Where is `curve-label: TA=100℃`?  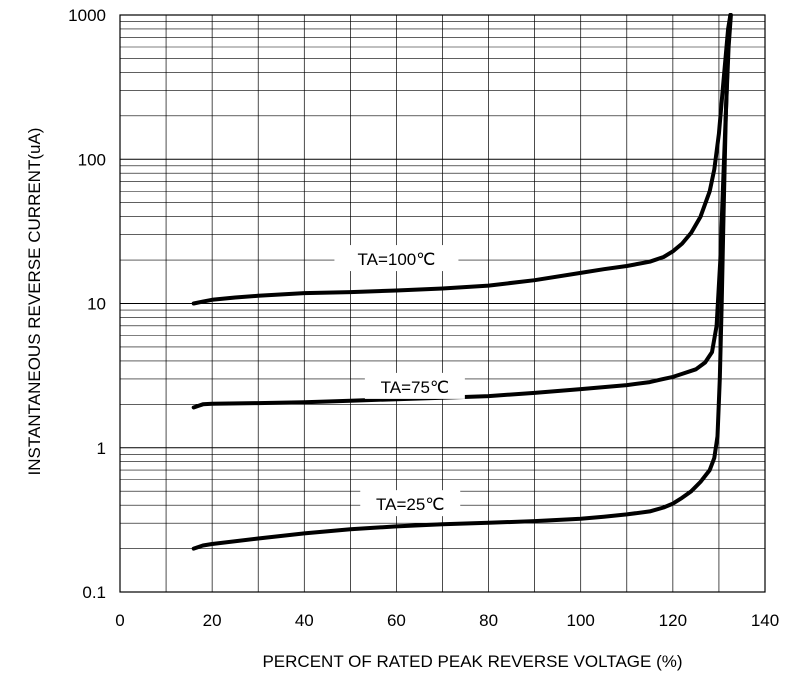
curve-label: TA=100℃ is located at coordinates (396, 259).